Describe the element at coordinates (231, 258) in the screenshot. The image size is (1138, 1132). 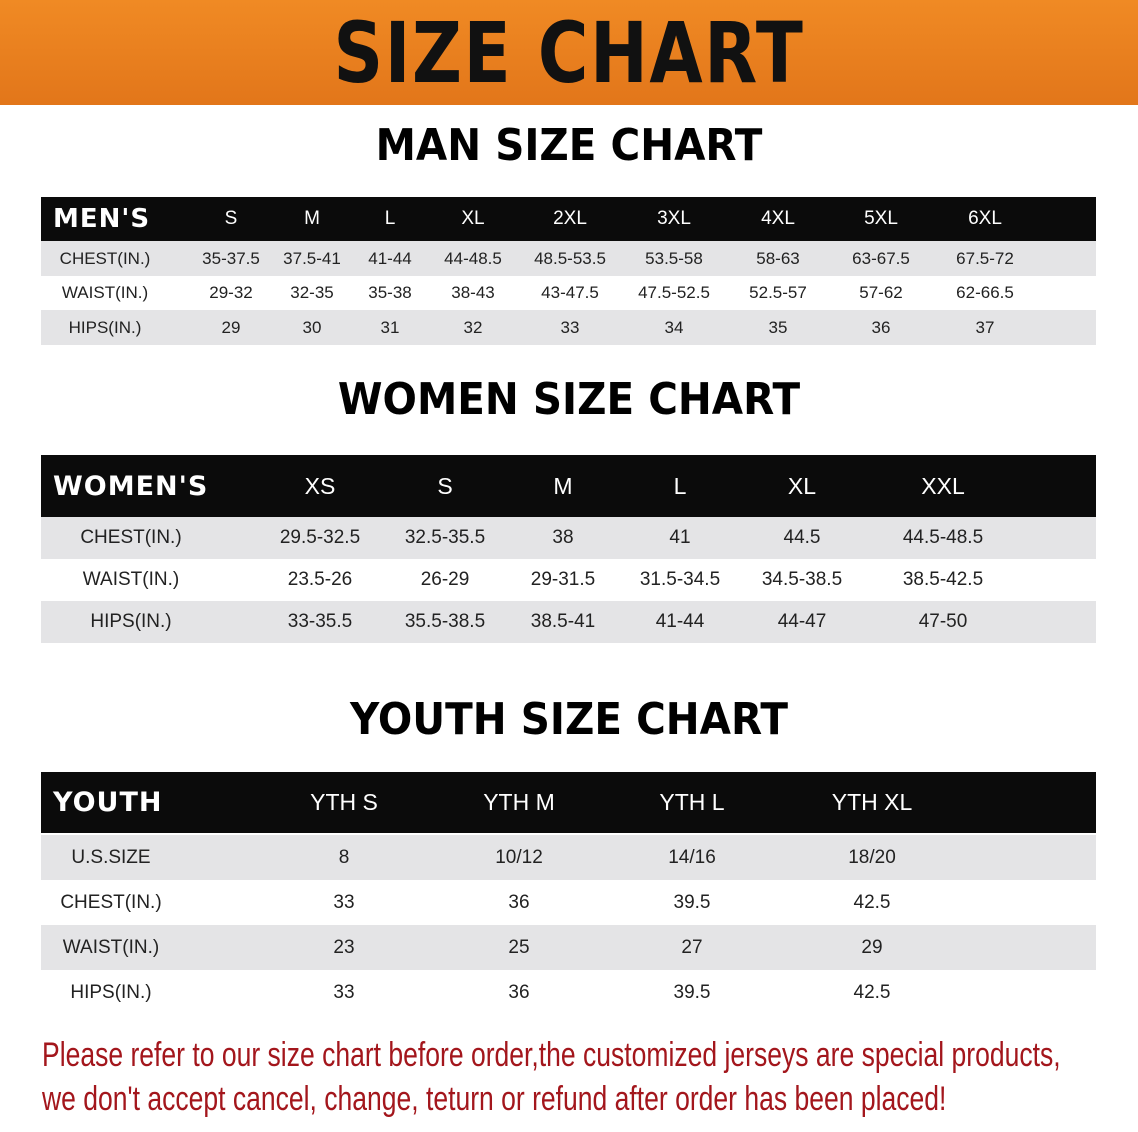
I see `table-cell: 35-37.5` at that location.